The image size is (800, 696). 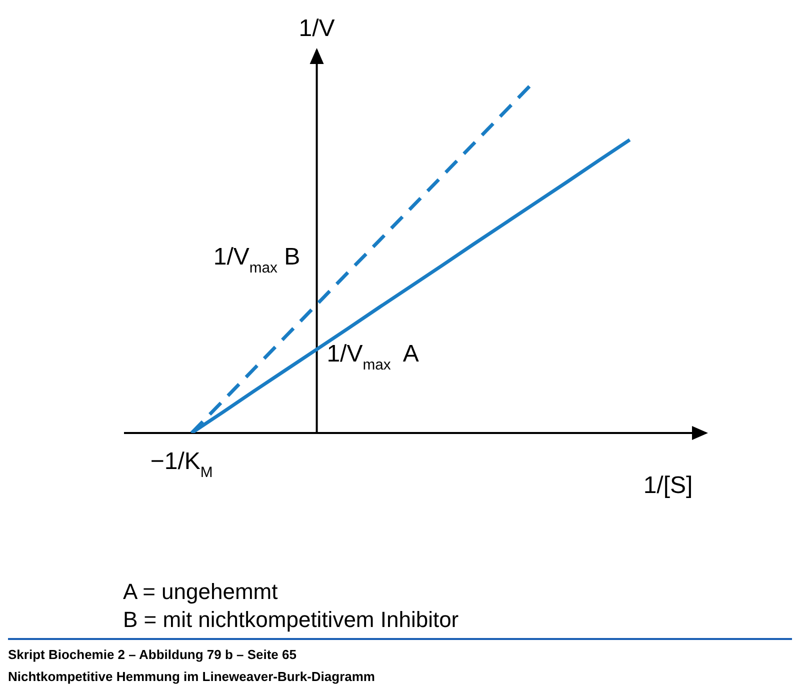 What do you see at coordinates (372, 357) in the screenshot?
I see `annotation: 1/V$_{max}$ A` at bounding box center [372, 357].